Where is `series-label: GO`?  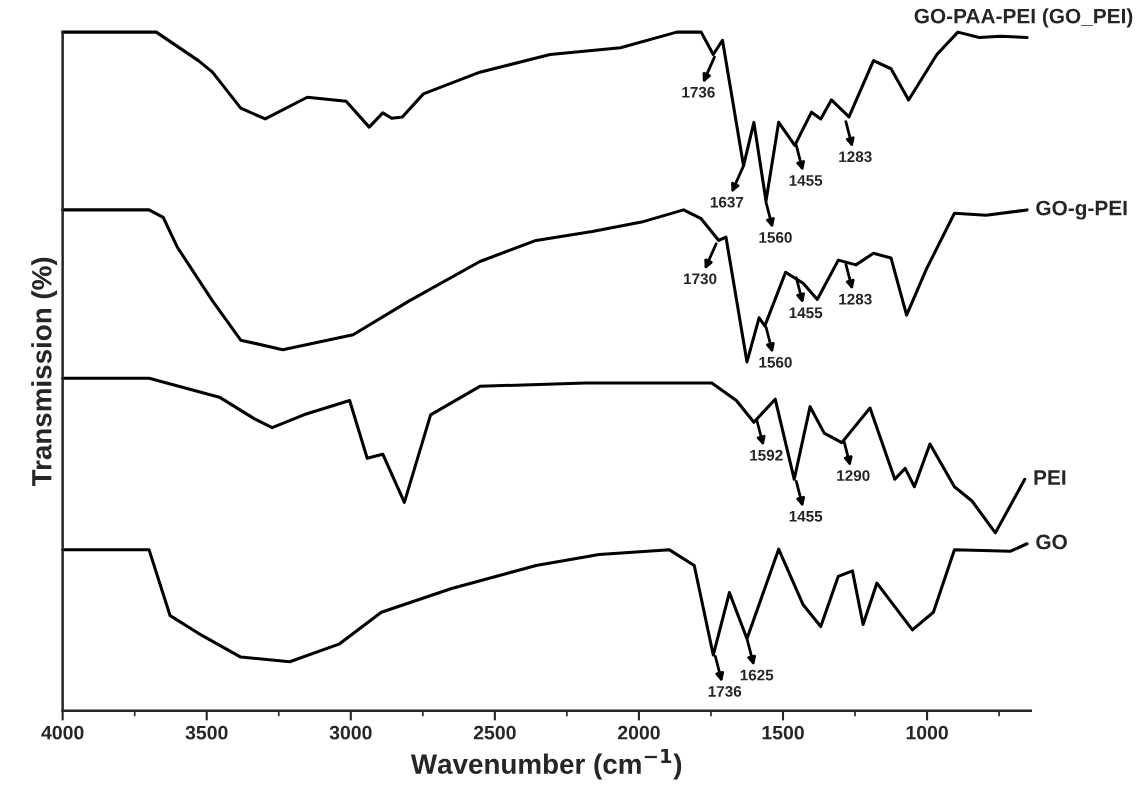
series-label: GO is located at coordinates (1051, 542).